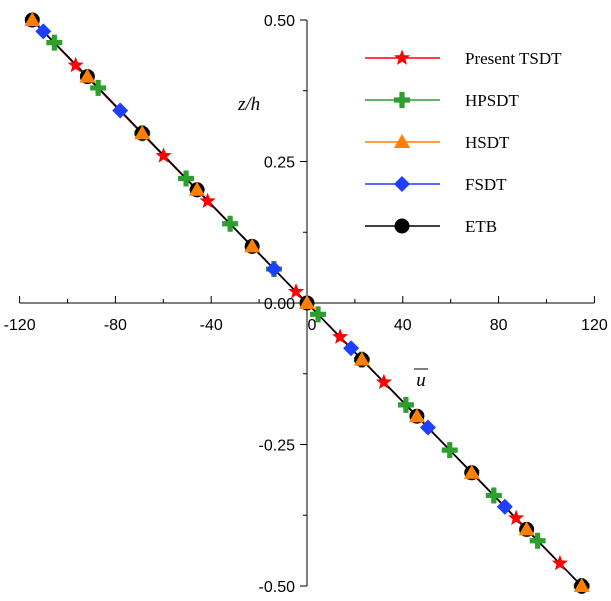  What do you see at coordinates (463, 142) in the screenshot?
I see `legend: Present TSDT HPSDT HSDT FSDT ETB` at bounding box center [463, 142].